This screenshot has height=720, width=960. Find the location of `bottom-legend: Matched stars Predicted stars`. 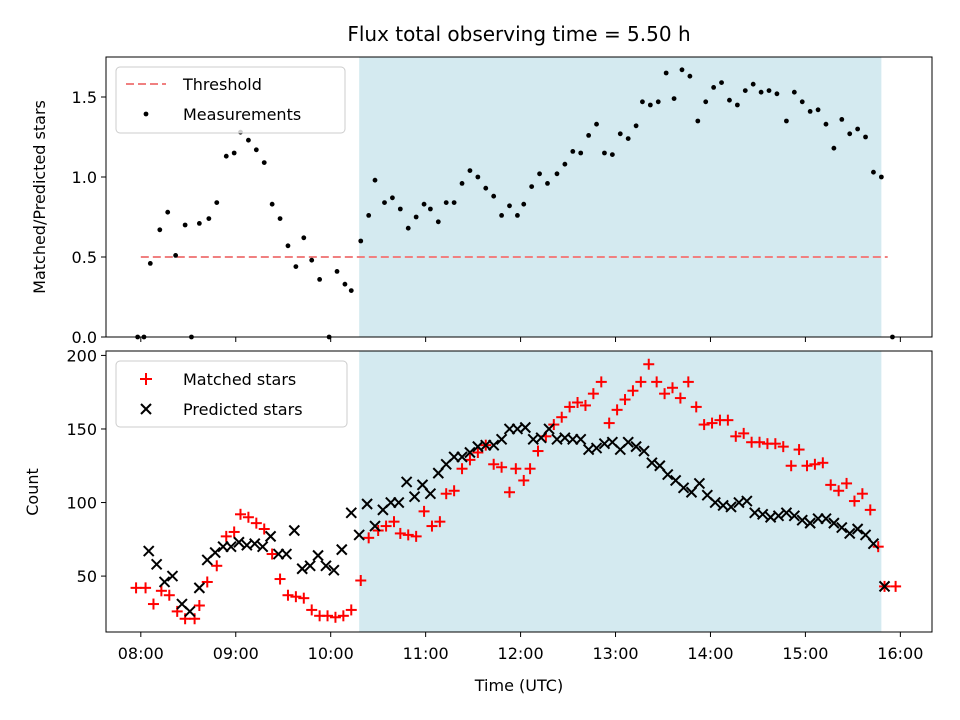

bottom-legend: Matched stars Predicted stars is located at coordinates (231, 394).